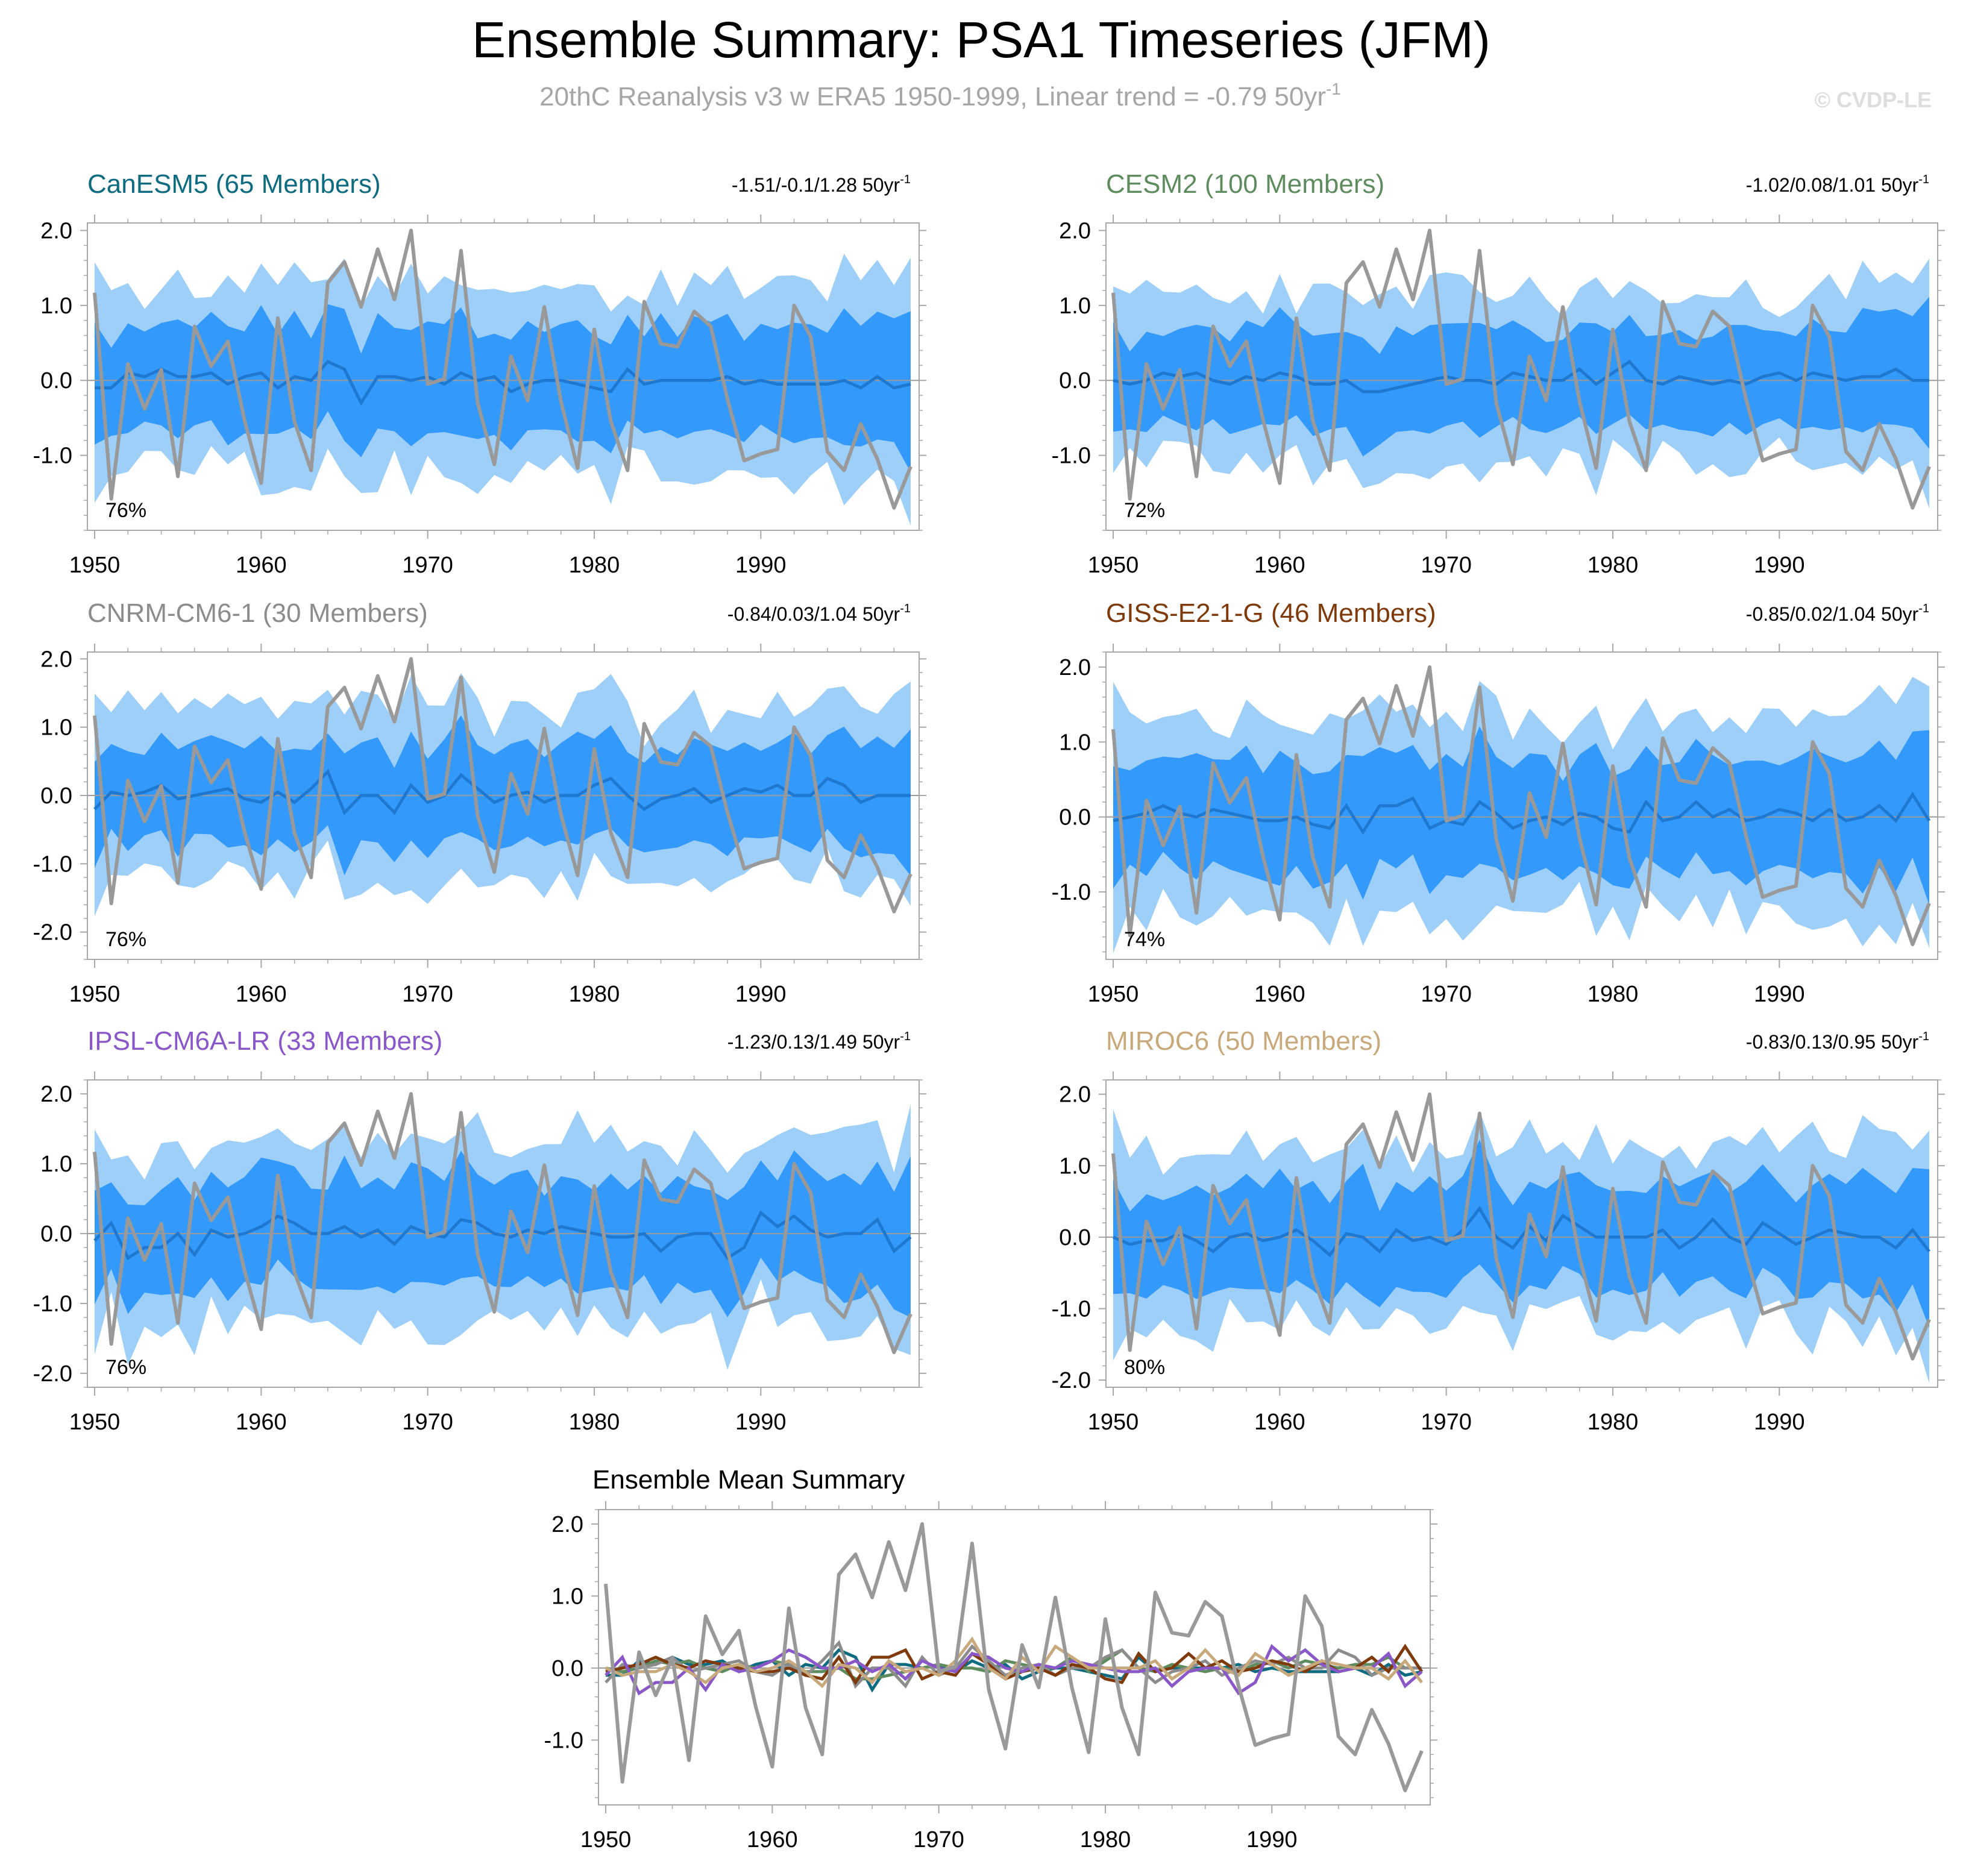 This screenshot has width=1963, height=1876. Describe the element at coordinates (1144, 939) in the screenshot. I see `panel-percent: 74%` at that location.